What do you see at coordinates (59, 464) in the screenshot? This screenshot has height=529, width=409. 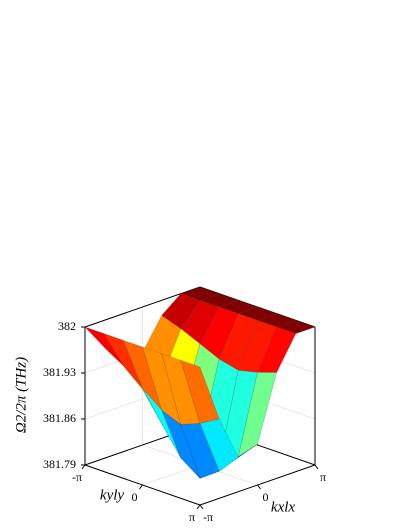 I see `z-tick-label: 381.79` at bounding box center [59, 464].